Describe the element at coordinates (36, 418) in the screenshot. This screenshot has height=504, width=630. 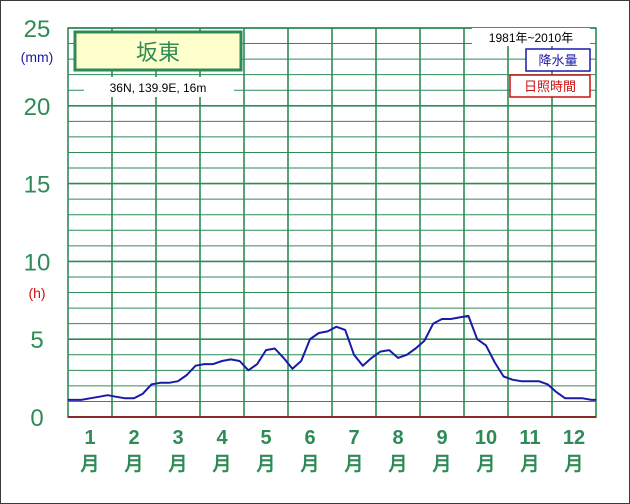
I see `y-tick-label: 0` at that location.